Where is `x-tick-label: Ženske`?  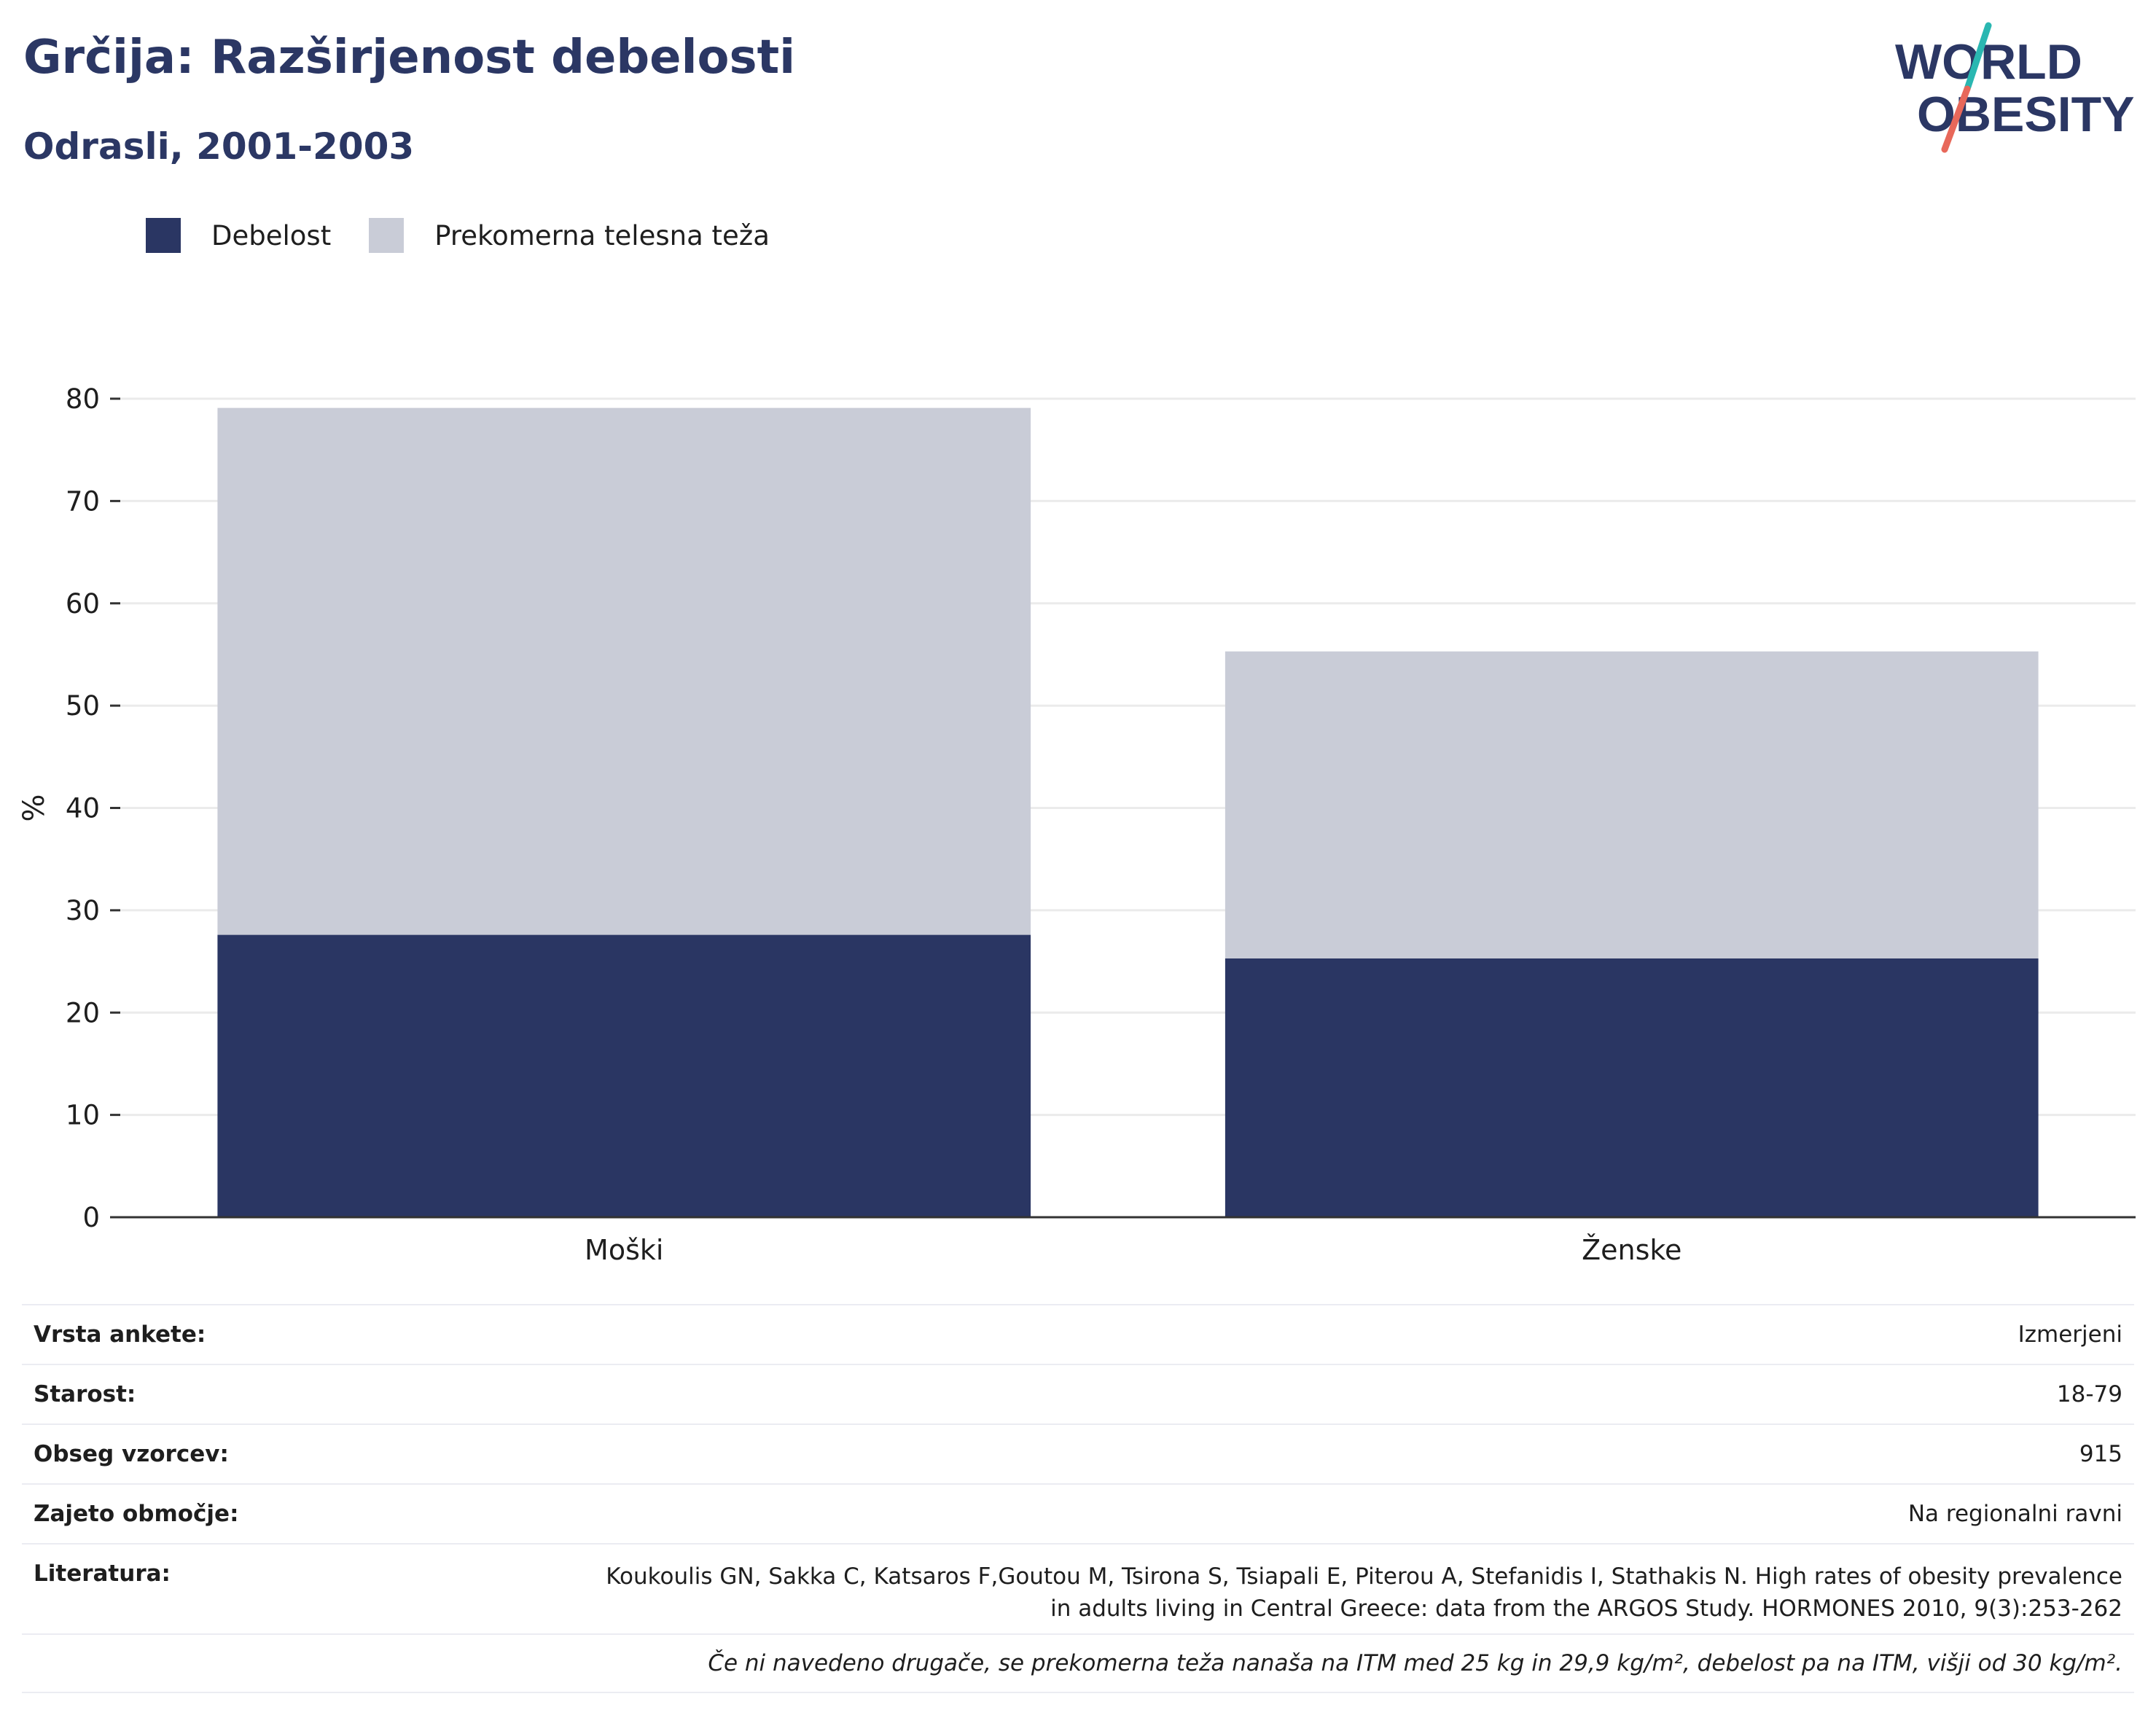 x-tick-label: Ženske is located at coordinates (1632, 1250).